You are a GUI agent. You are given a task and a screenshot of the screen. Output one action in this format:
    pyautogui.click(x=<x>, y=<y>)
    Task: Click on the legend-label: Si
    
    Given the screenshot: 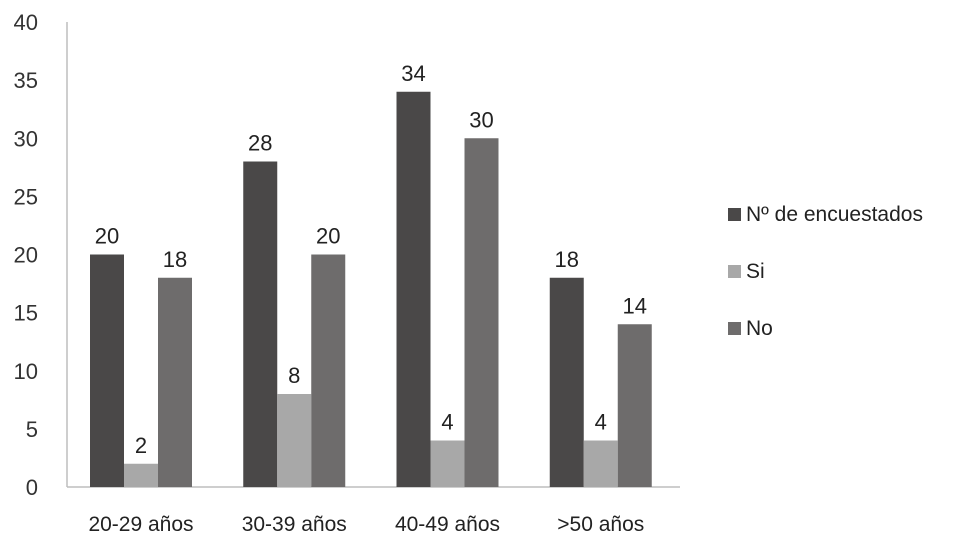 What is the action you would take?
    pyautogui.click(x=755, y=271)
    